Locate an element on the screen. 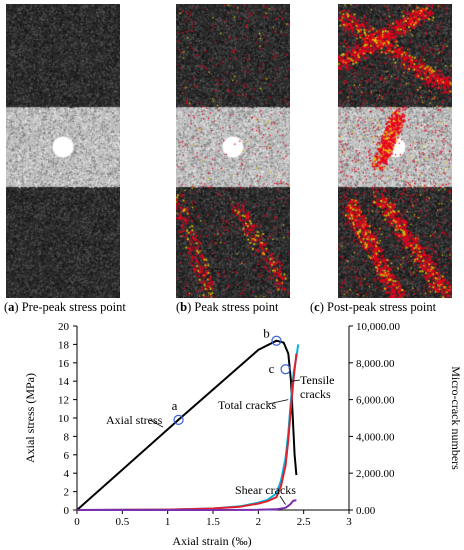 This screenshot has height=550, width=464. y-tick-label: 18 is located at coordinates (64, 345).